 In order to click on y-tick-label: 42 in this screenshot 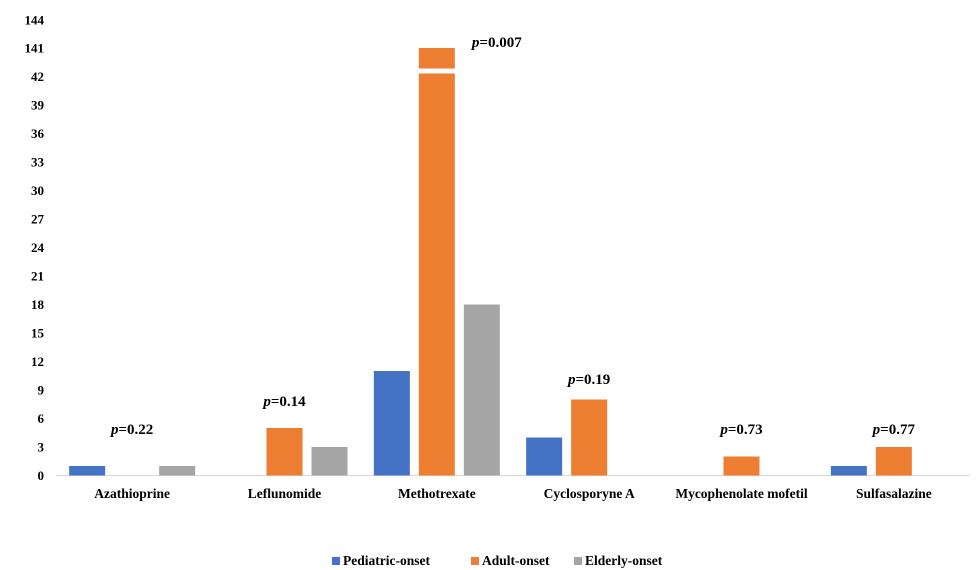, I will do `click(37, 76)`.